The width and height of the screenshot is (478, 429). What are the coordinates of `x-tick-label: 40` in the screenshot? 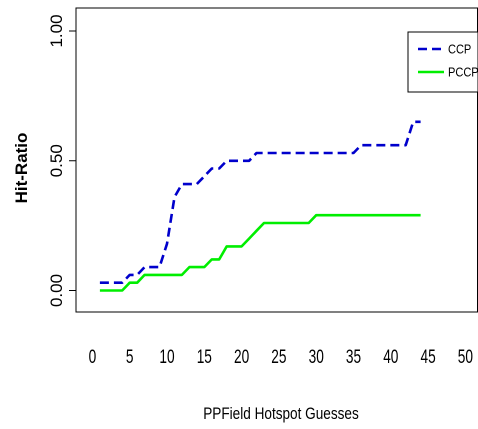 It's located at (390, 357).